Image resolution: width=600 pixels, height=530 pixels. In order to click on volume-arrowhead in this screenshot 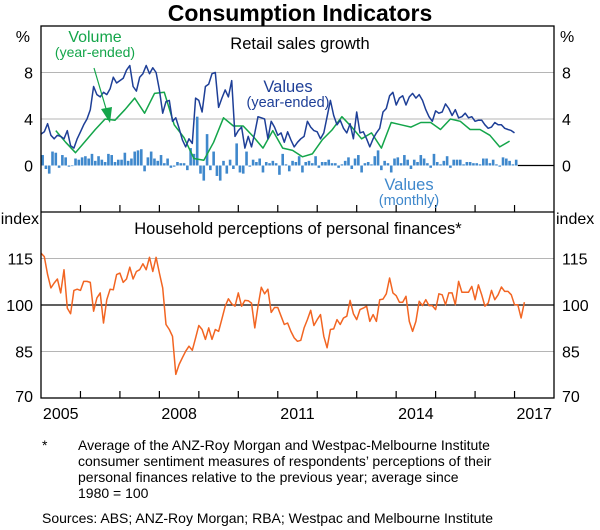, I will do `click(106, 115)`.